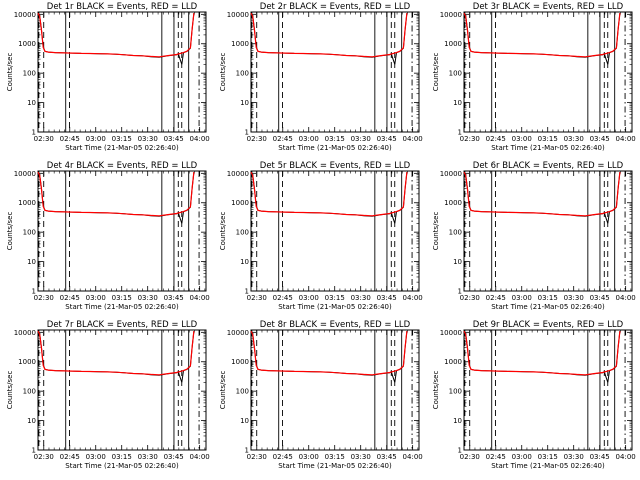 The height and width of the screenshot is (480, 640). Describe the element at coordinates (10, 72) in the screenshot. I see `panel-1-ylabel: Counts/sec` at that location.